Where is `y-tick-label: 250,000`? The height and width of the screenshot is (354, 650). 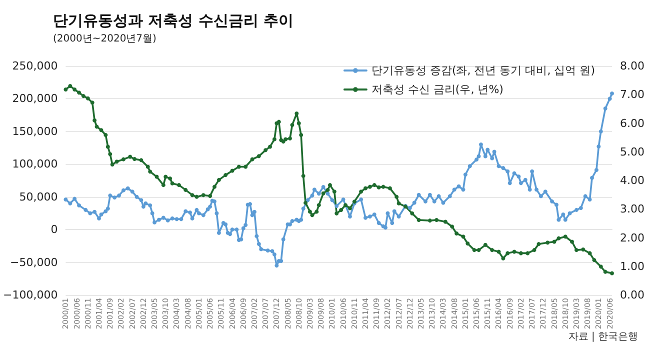 y-tick-label: 250,000 is located at coordinates (35, 66).